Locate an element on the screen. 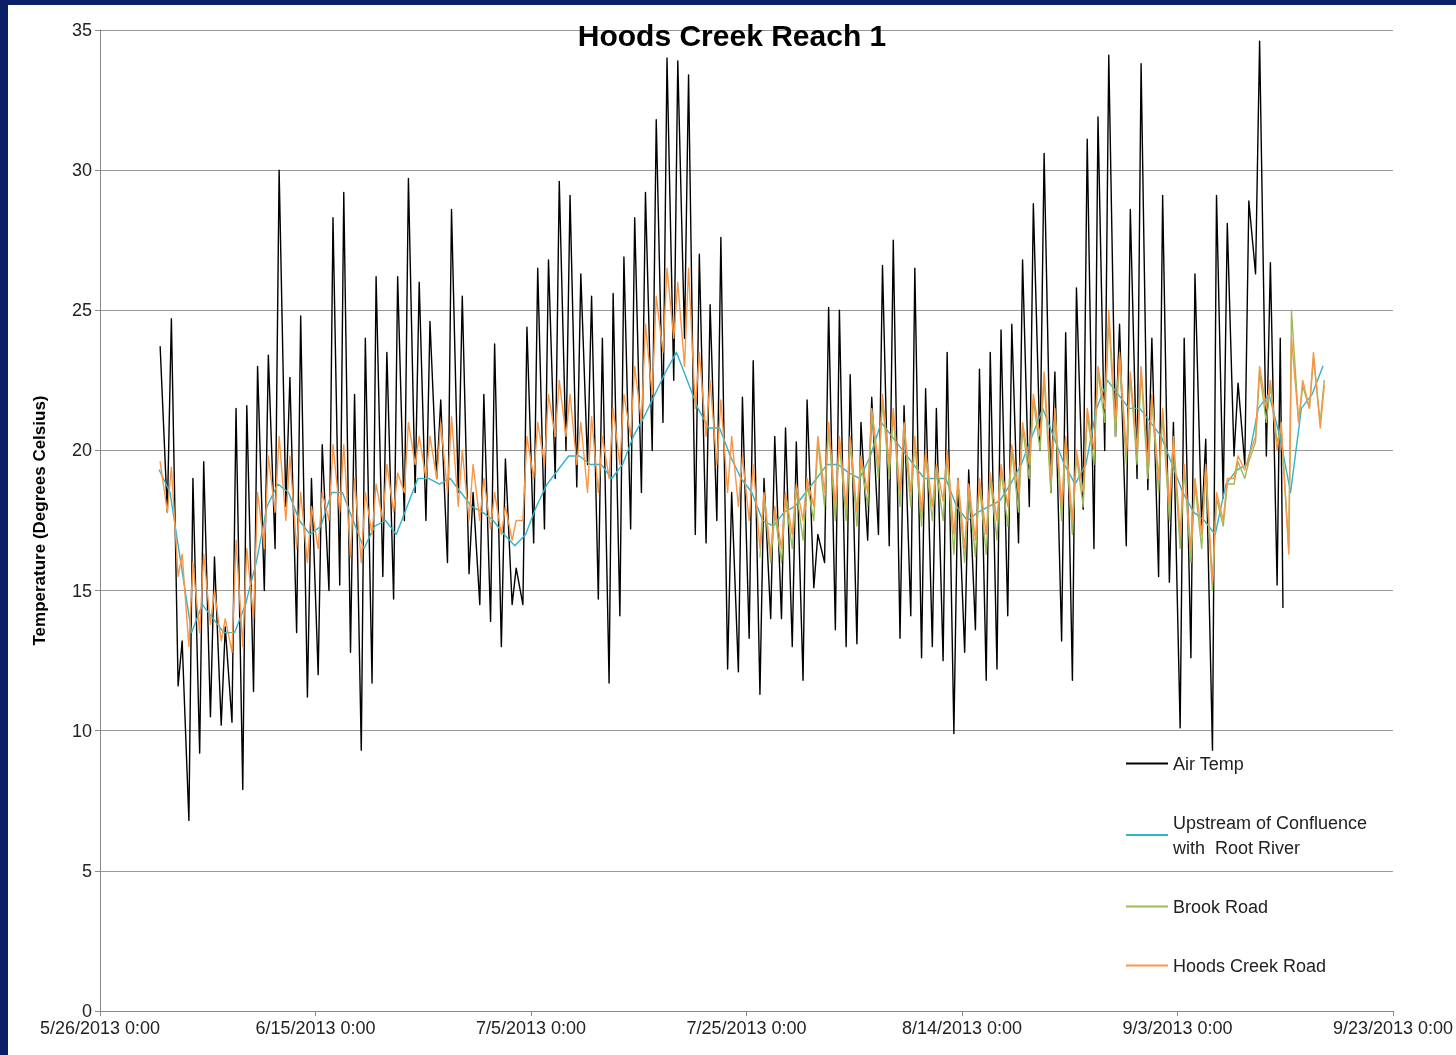 This screenshot has height=1055, width=1456. chart-title: Hoods Creek Reach 1 is located at coordinates (732, 35).